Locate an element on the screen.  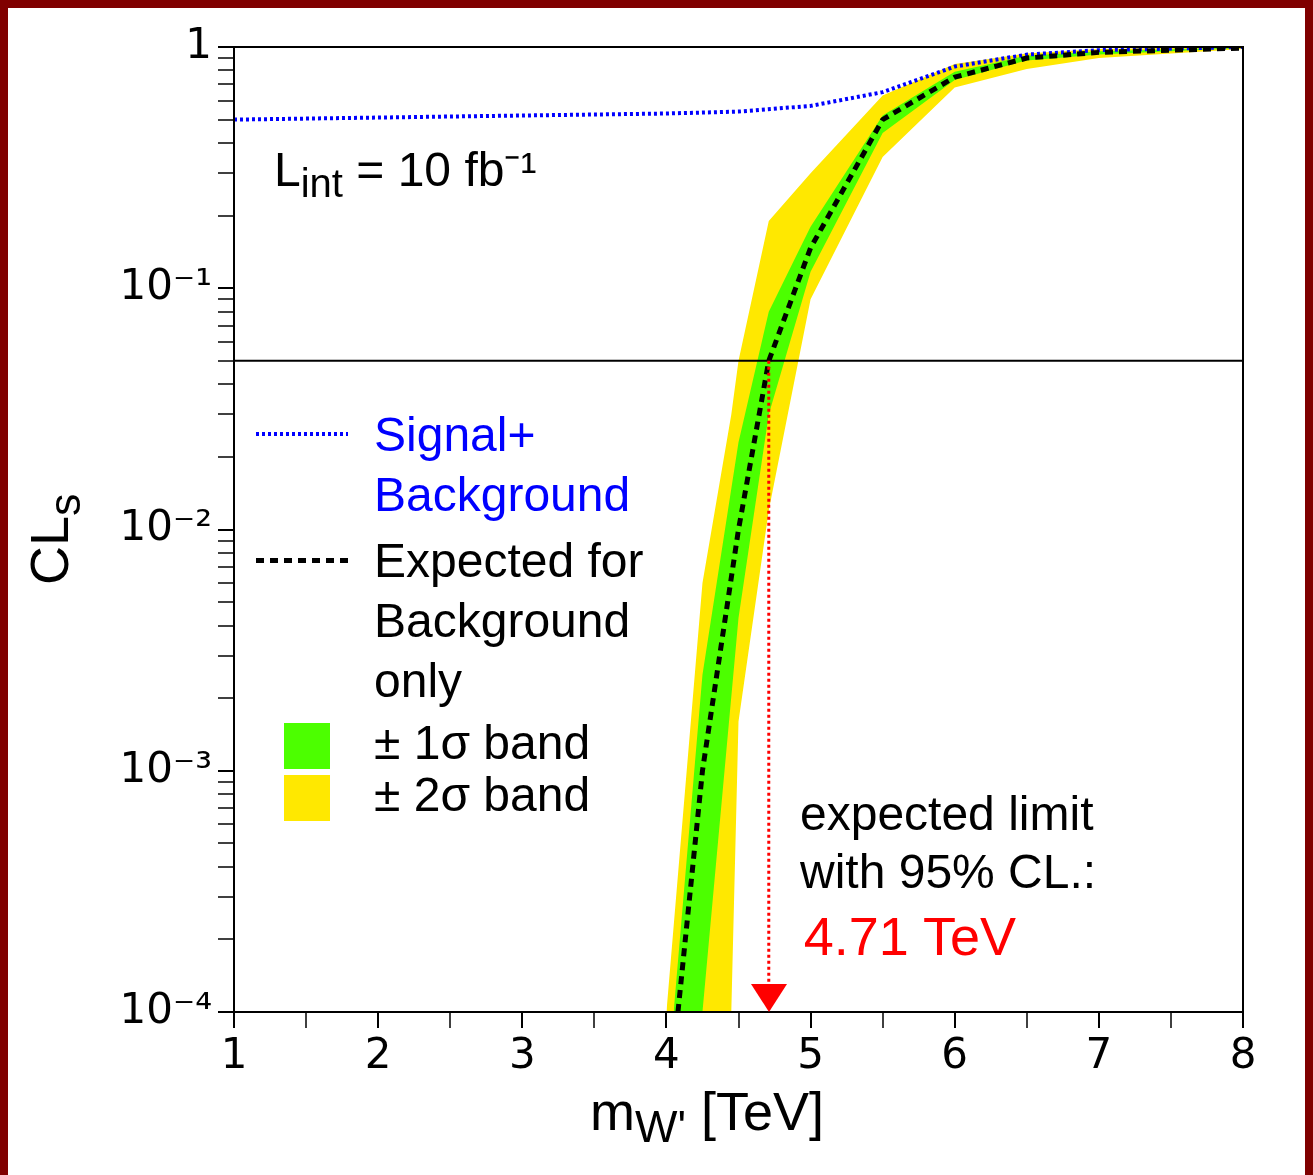
x-tick-label: 3 is located at coordinates (522, 1054).